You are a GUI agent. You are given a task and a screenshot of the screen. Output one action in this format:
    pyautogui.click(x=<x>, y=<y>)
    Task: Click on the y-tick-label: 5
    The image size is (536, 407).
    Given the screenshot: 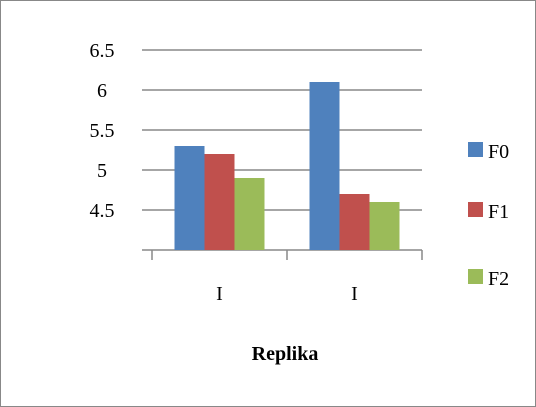 What is the action you would take?
    pyautogui.click(x=102, y=171)
    